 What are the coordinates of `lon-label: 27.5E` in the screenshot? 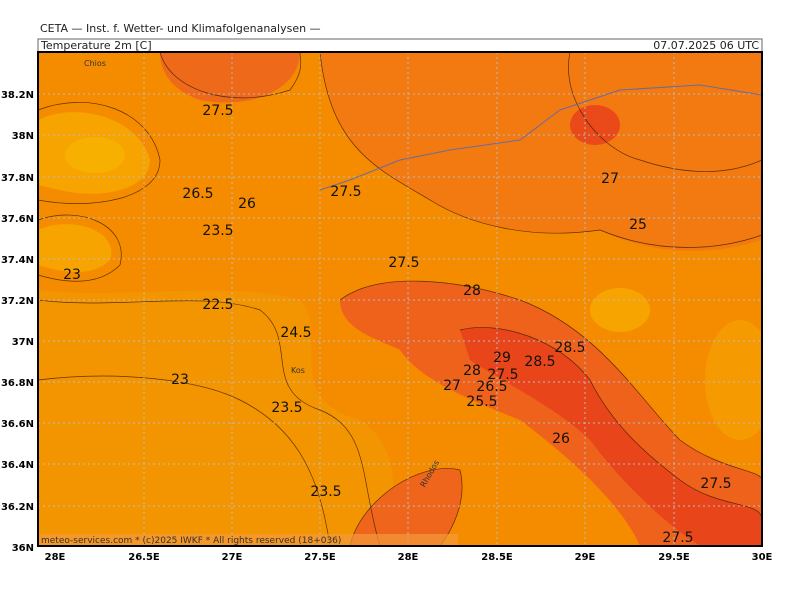 It's located at (320, 557).